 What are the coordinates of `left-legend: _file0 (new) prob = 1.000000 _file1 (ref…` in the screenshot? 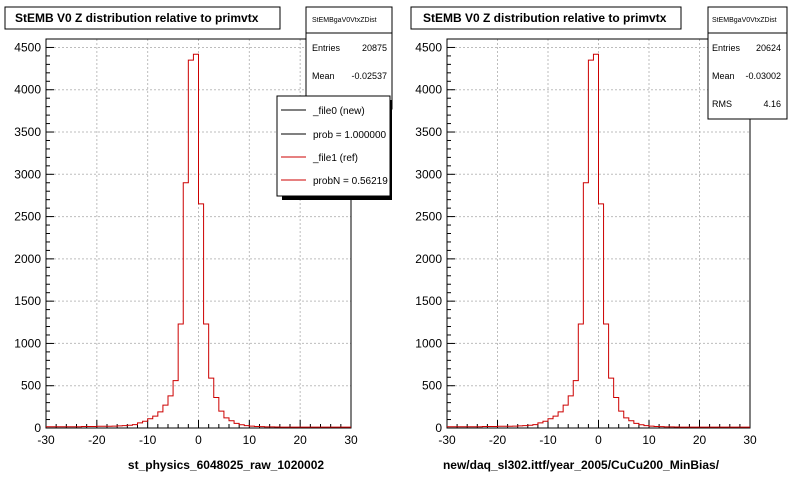 It's located at (334, 147).